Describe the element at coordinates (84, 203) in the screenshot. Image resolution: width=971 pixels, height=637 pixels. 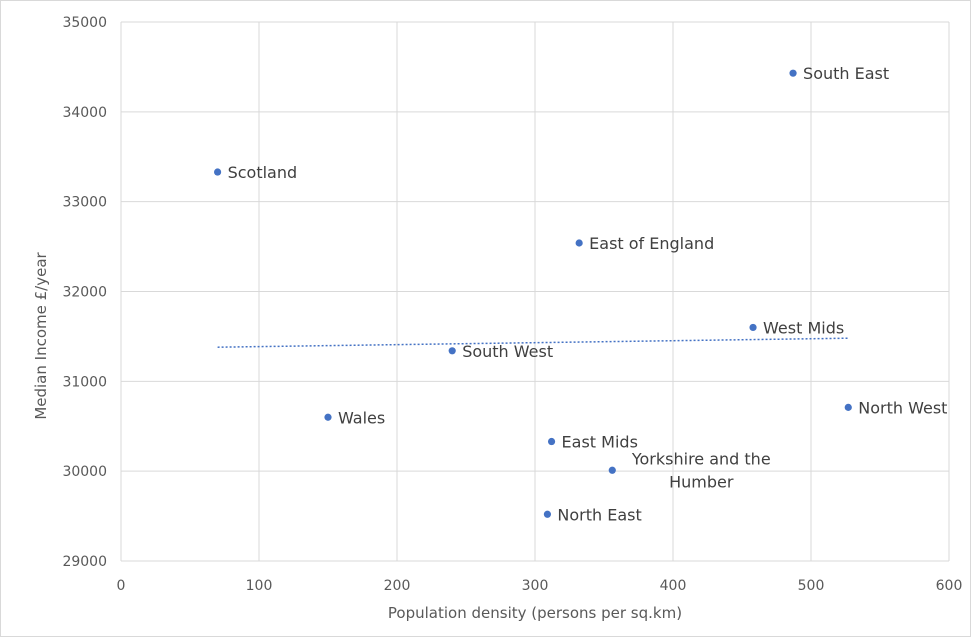
I see `y-tick-label: 33000` at that location.